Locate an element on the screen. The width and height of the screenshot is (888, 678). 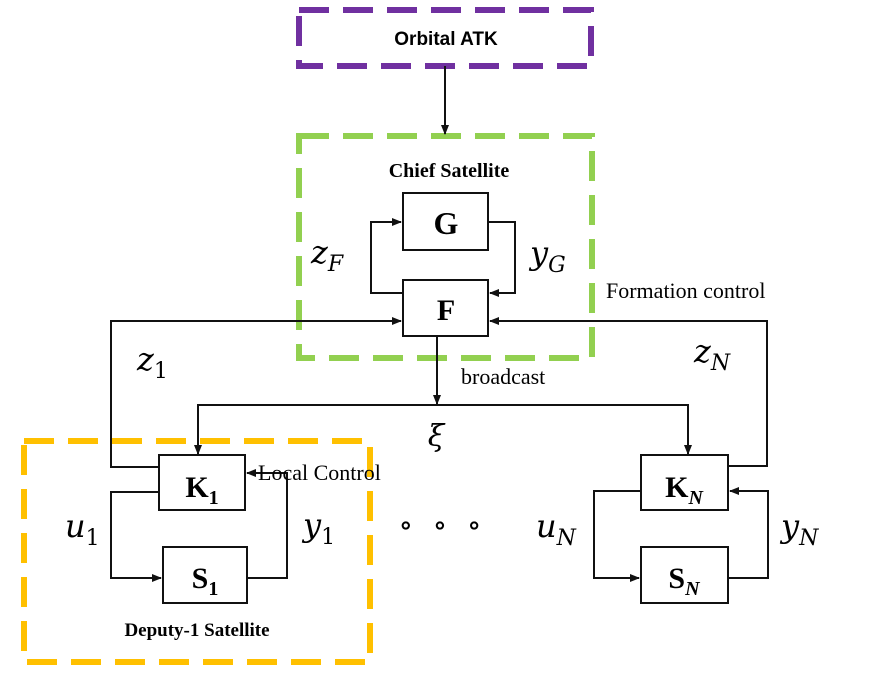
block-g-label: G is located at coordinates (446, 223).